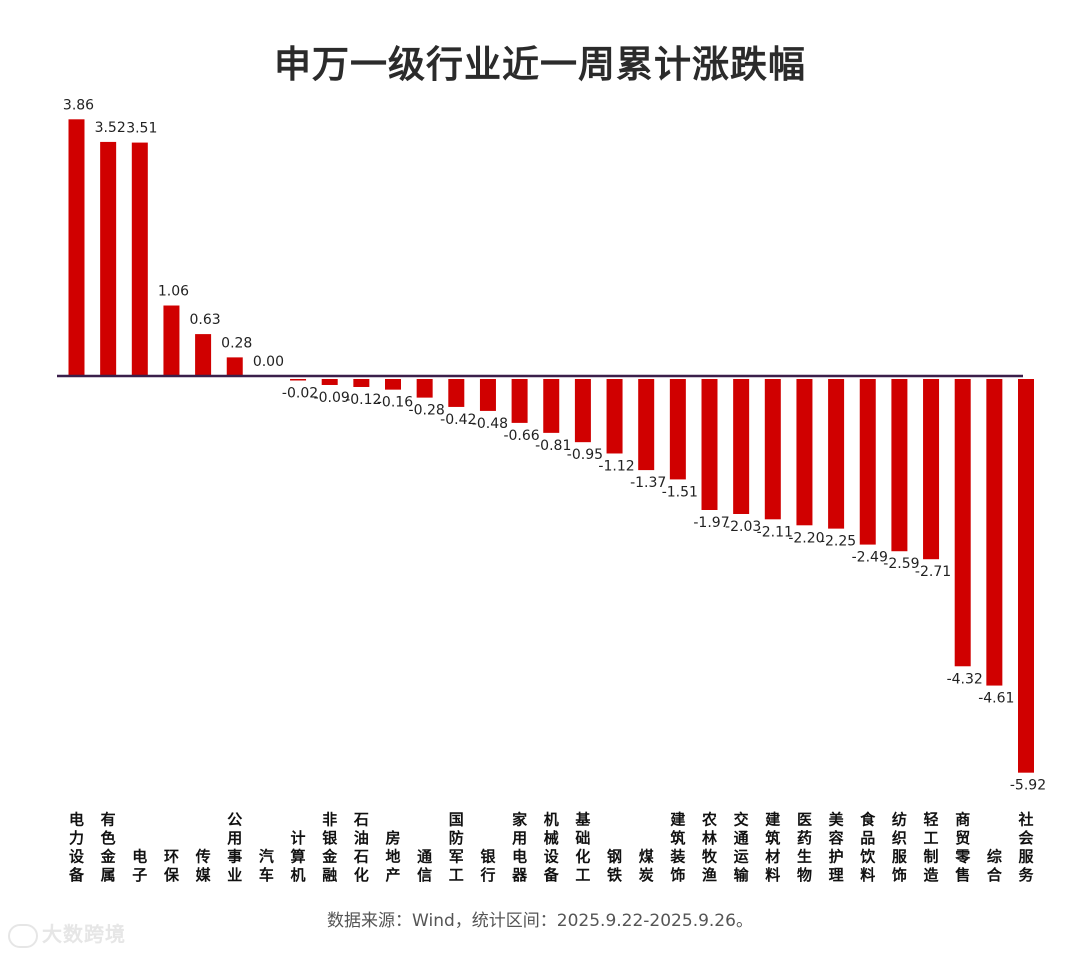 The height and width of the screenshot is (953, 1080). Describe the element at coordinates (361, 848) in the screenshot. I see `category-label-石油石化: 石油石化` at that location.